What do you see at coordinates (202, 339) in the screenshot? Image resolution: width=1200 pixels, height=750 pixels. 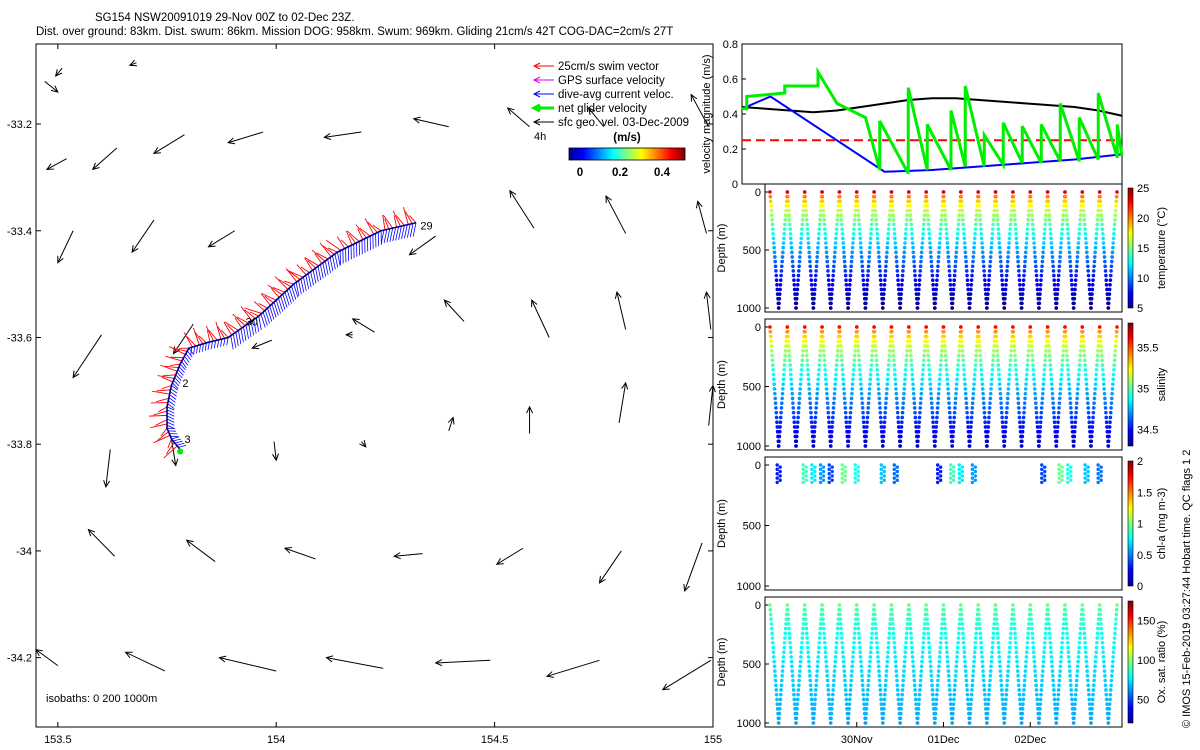 I see `swim-vector` at bounding box center [202, 339].